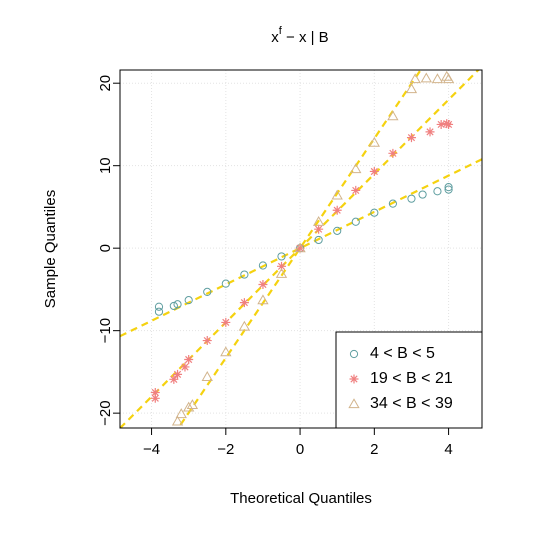 The image size is (550, 555). I want to click on chart-title: xf − x | B, so click(299, 35).